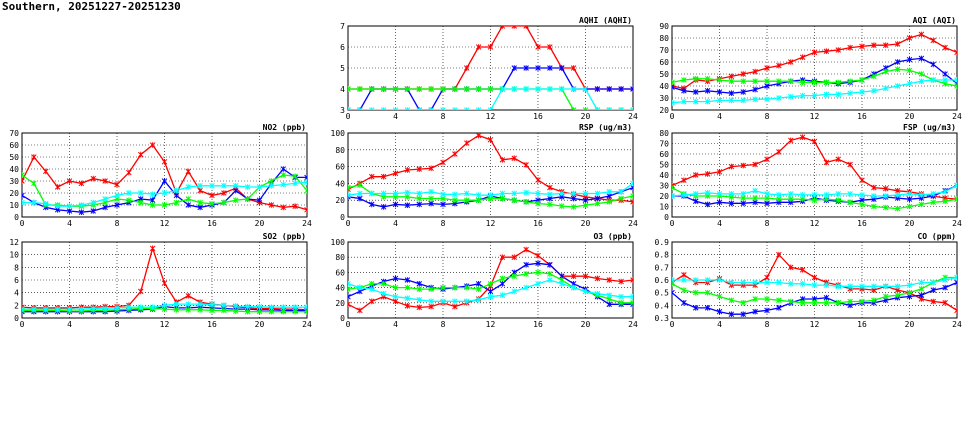  What do you see at coordinates (538, 324) in the screenshot?
I see `x-tick-label: 16` at bounding box center [538, 324].